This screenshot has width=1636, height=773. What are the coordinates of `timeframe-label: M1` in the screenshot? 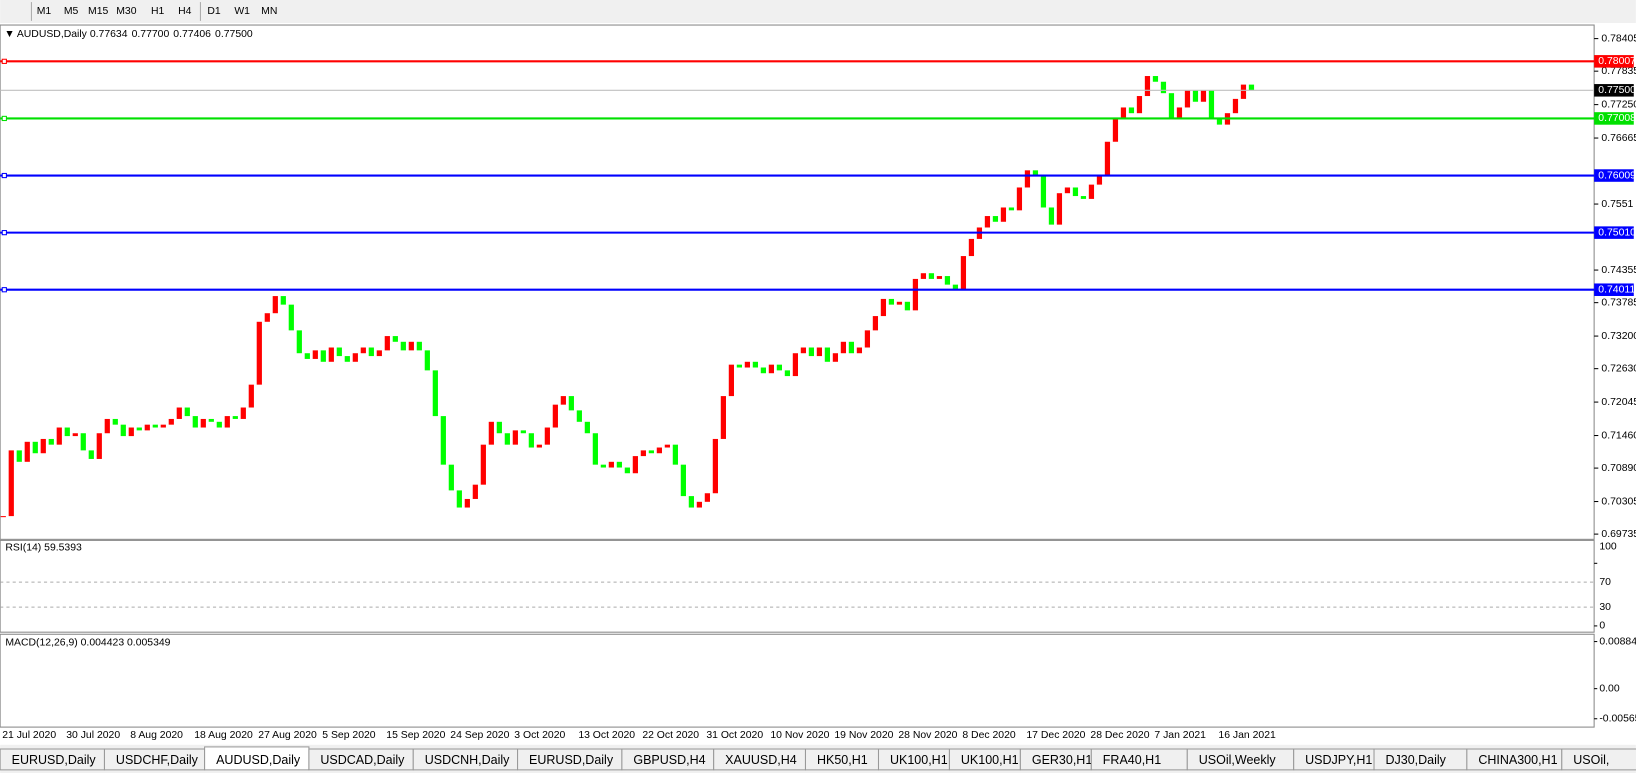 It's located at (44, 11).